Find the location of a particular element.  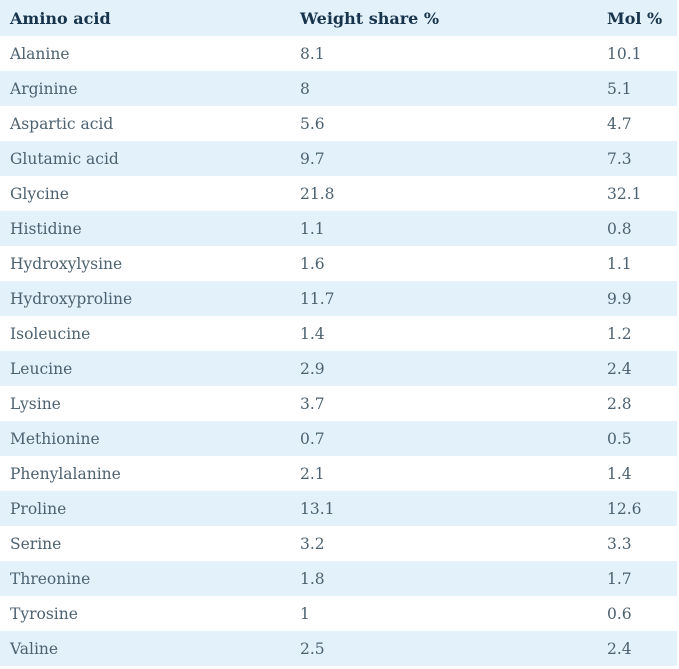

table-row: Hydroxylysine 1.6 1.1 is located at coordinates (338, 263).